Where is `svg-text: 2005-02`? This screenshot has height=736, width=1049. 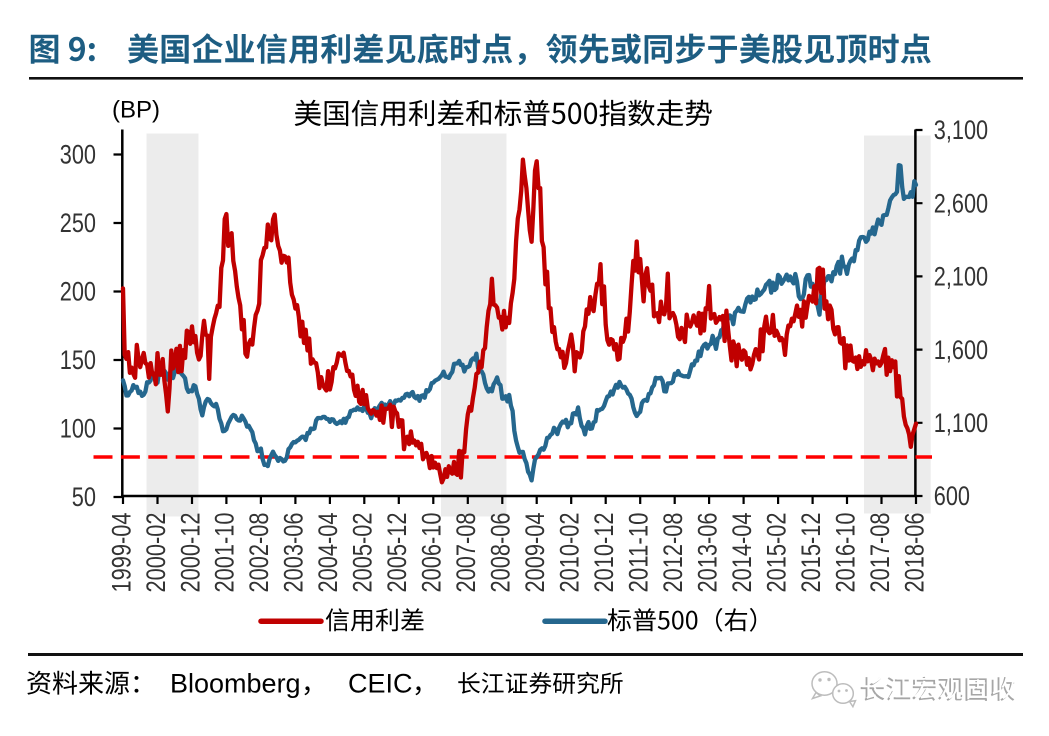
svg-text: 2005-02 is located at coordinates (363, 553).